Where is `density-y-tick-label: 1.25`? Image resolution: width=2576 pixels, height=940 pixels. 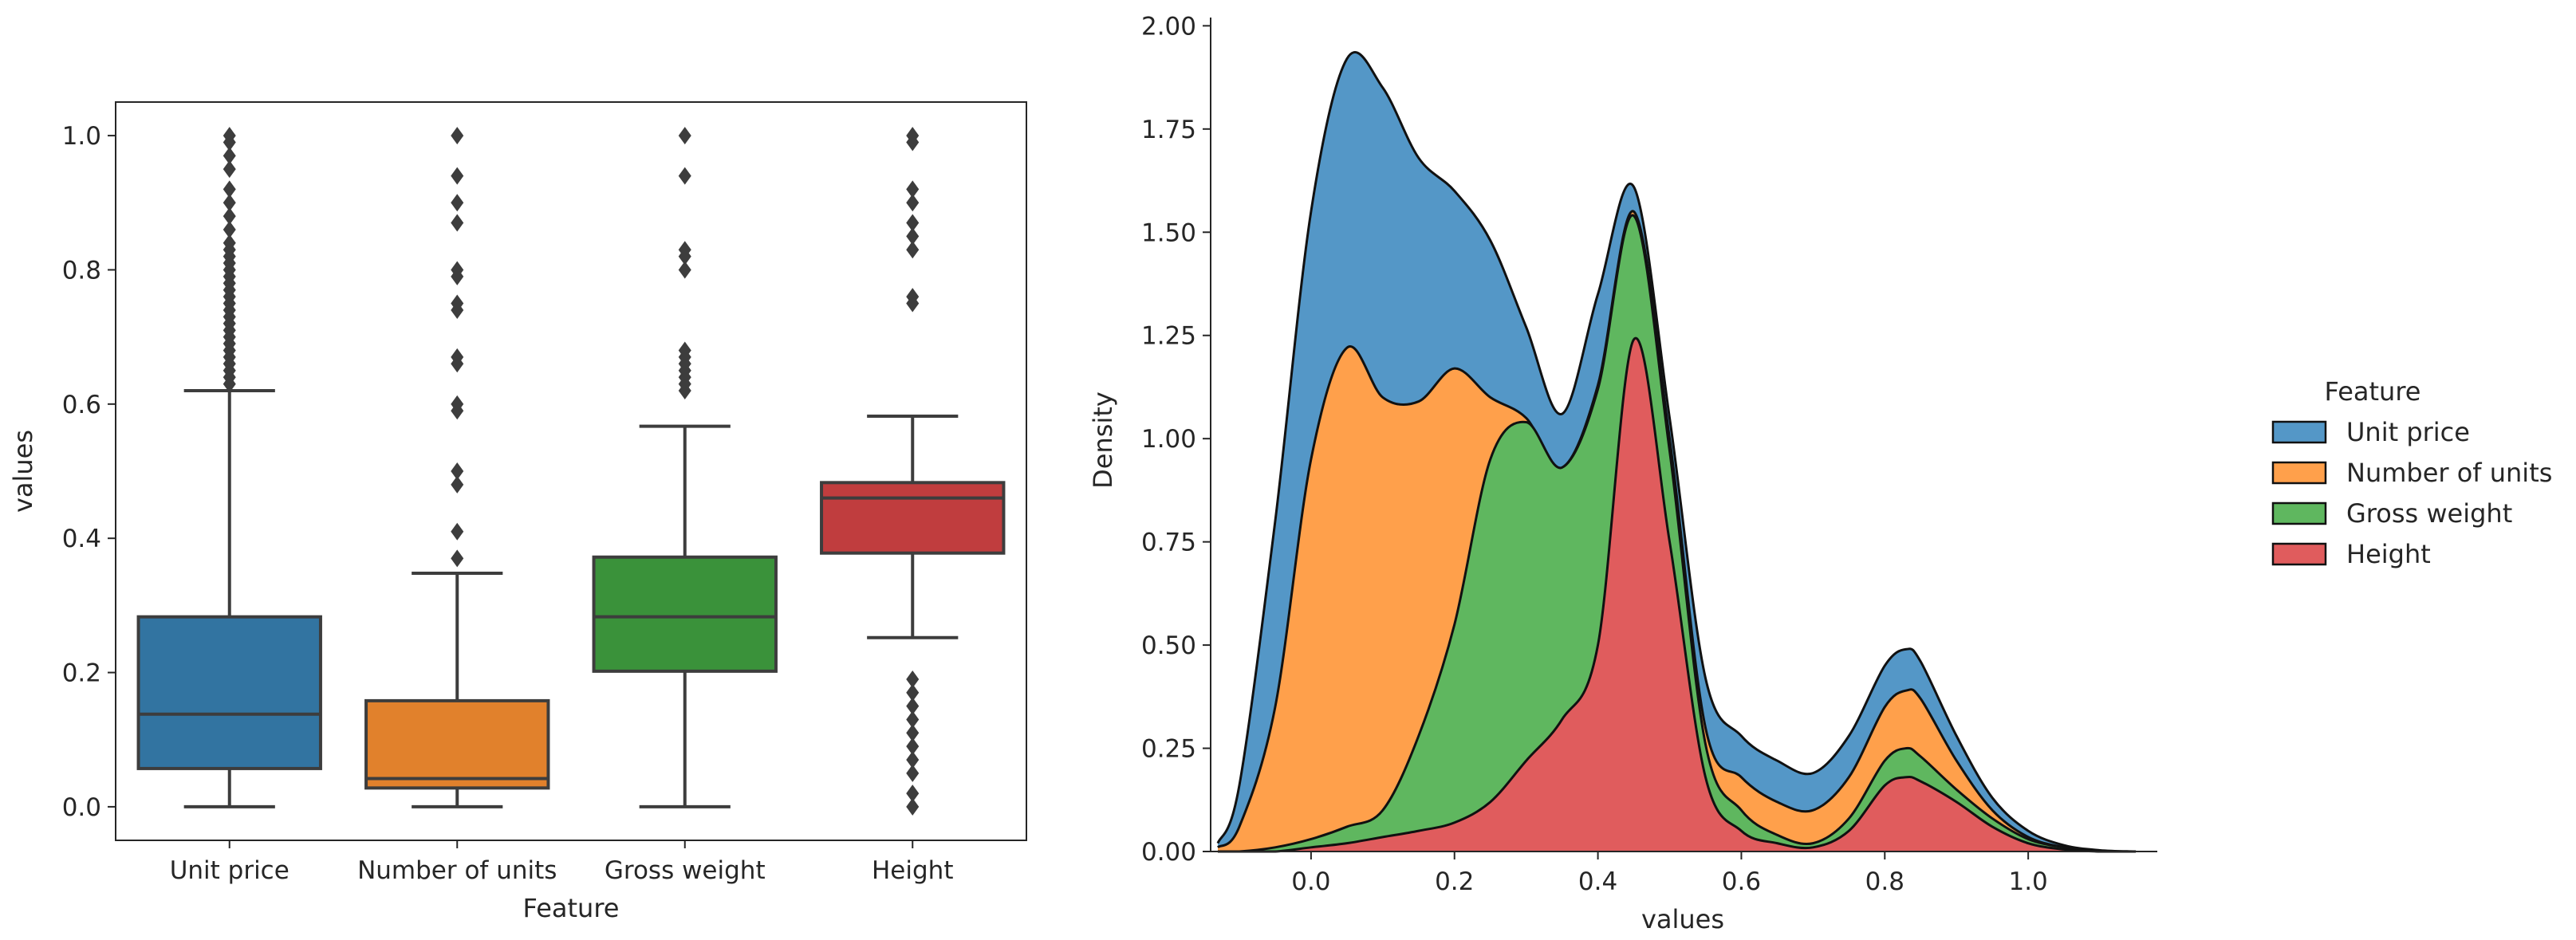 density-y-tick-label: 1.25 is located at coordinates (1168, 336).